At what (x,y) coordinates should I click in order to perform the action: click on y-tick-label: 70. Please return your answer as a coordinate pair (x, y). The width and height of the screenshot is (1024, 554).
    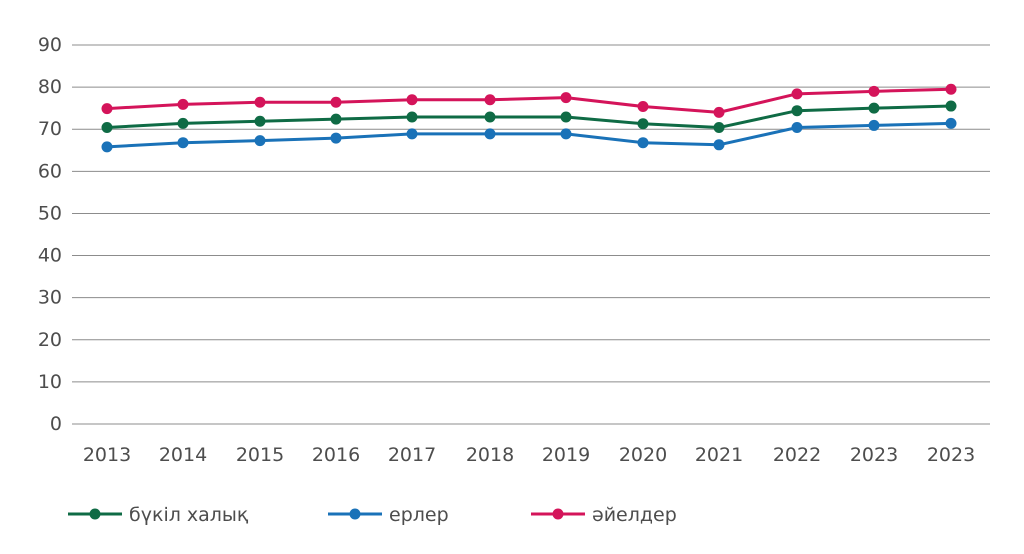
    Looking at the image, I should click on (50, 129).